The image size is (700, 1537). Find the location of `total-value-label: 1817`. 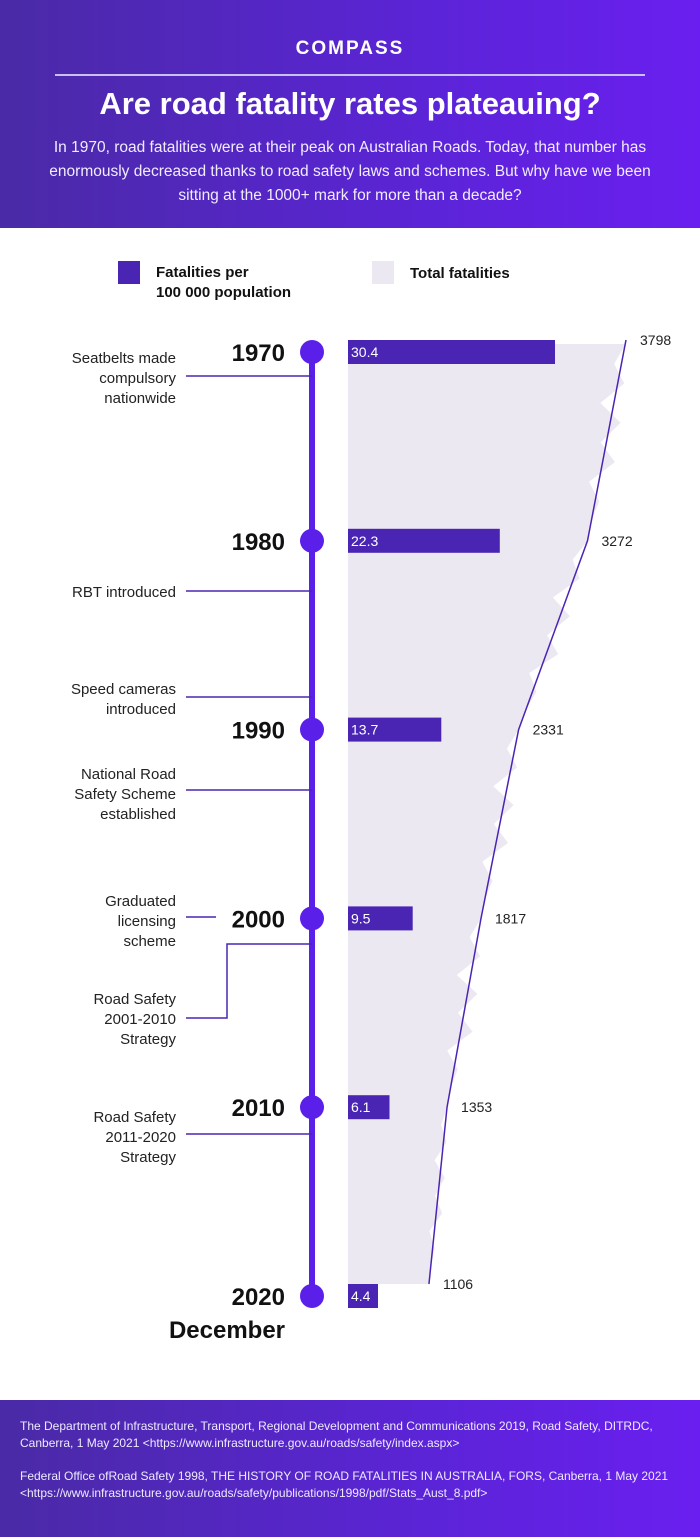

total-value-label: 1817 is located at coordinates (510, 918).